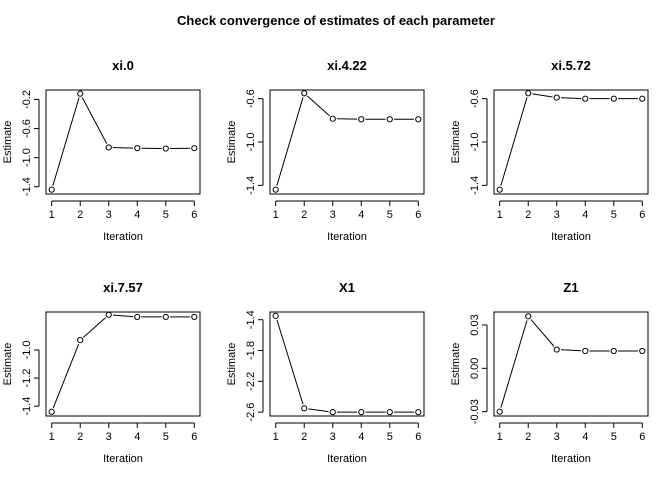  Describe the element at coordinates (475, 411) in the screenshot. I see `y-tick-label: -0.03` at that location.